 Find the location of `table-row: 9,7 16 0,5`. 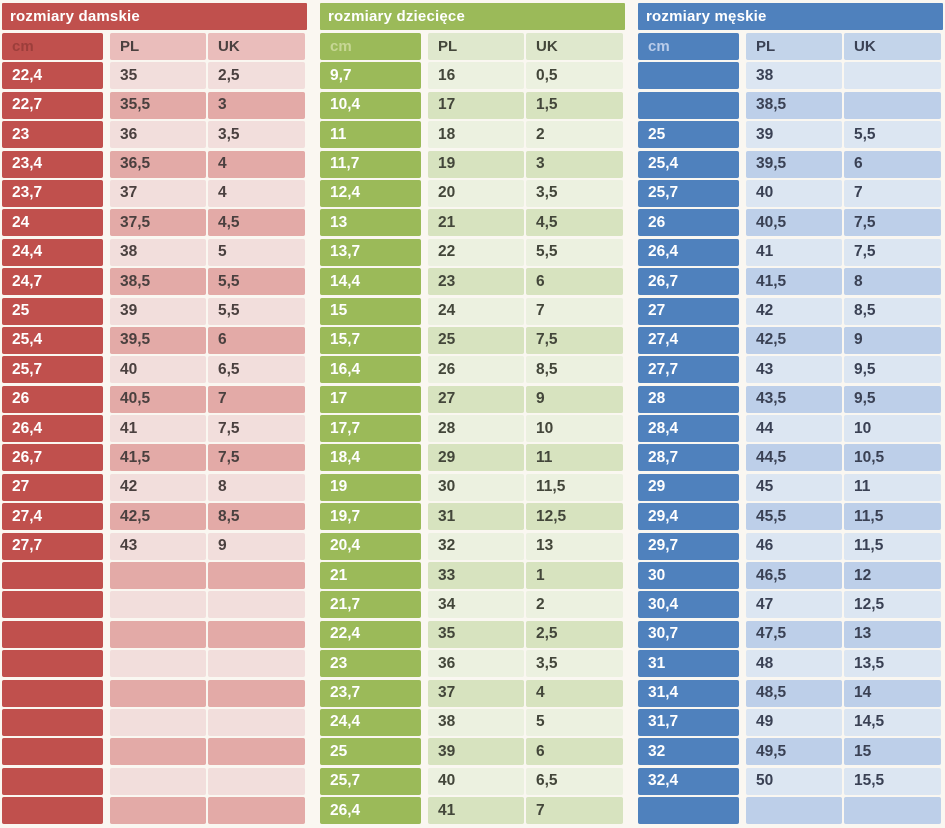

table-row: 9,7 16 0,5 is located at coordinates (472, 76).